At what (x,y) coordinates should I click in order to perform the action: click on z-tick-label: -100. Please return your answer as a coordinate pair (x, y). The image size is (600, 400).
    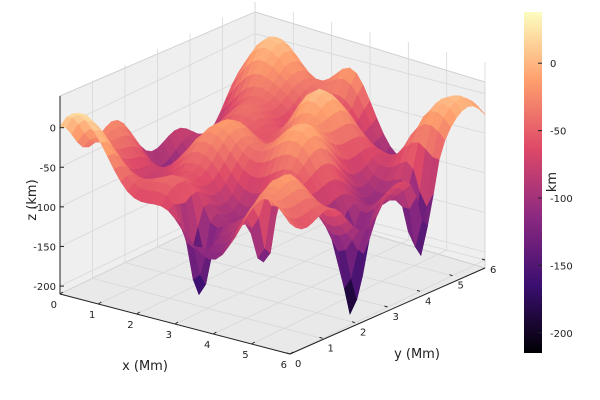
    Looking at the image, I should click on (44, 208).